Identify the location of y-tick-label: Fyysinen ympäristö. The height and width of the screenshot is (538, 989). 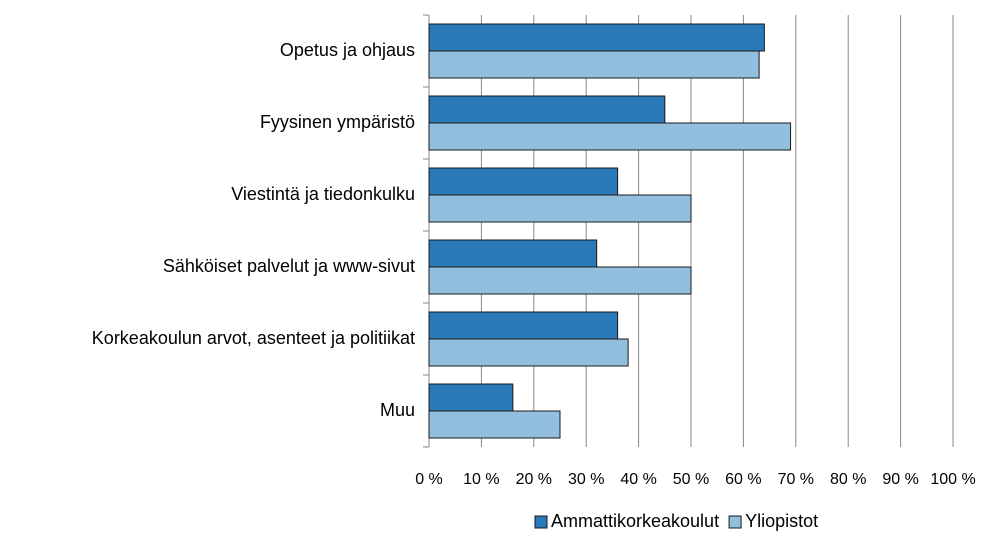
(337, 122).